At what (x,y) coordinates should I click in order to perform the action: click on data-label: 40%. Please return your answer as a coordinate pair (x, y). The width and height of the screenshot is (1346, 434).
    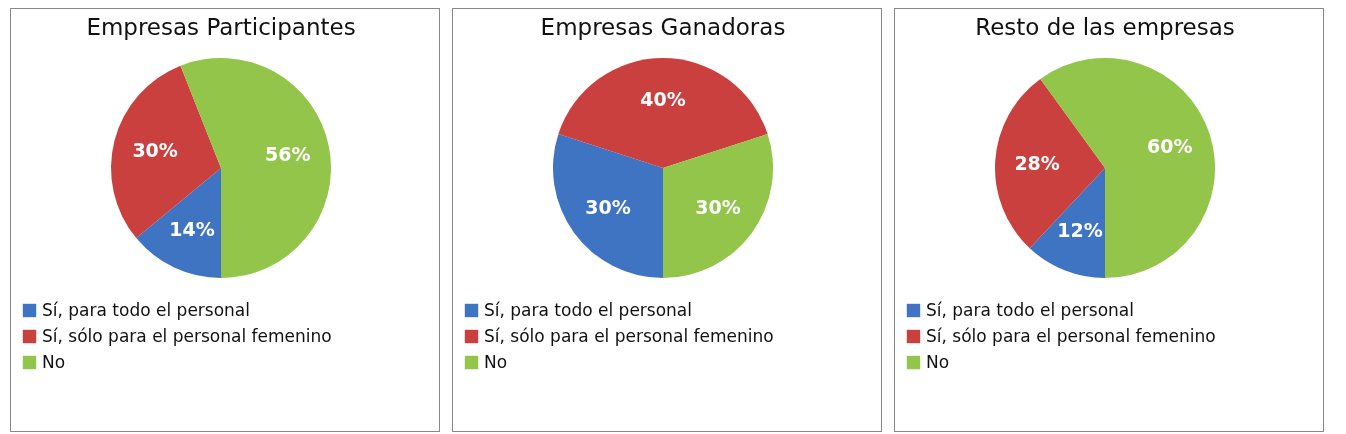
    Looking at the image, I should click on (663, 99).